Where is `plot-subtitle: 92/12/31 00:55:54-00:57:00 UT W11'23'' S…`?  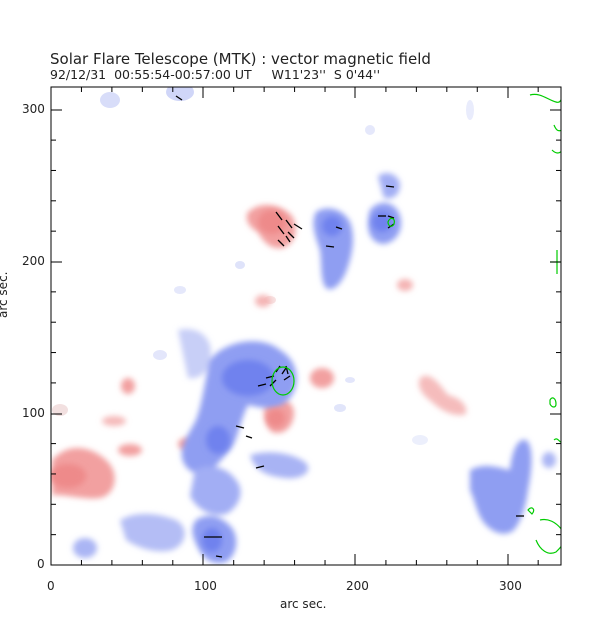 plot-subtitle: 92/12/31 00:55:54-00:57:00 UT W11'23'' S… is located at coordinates (215, 74).